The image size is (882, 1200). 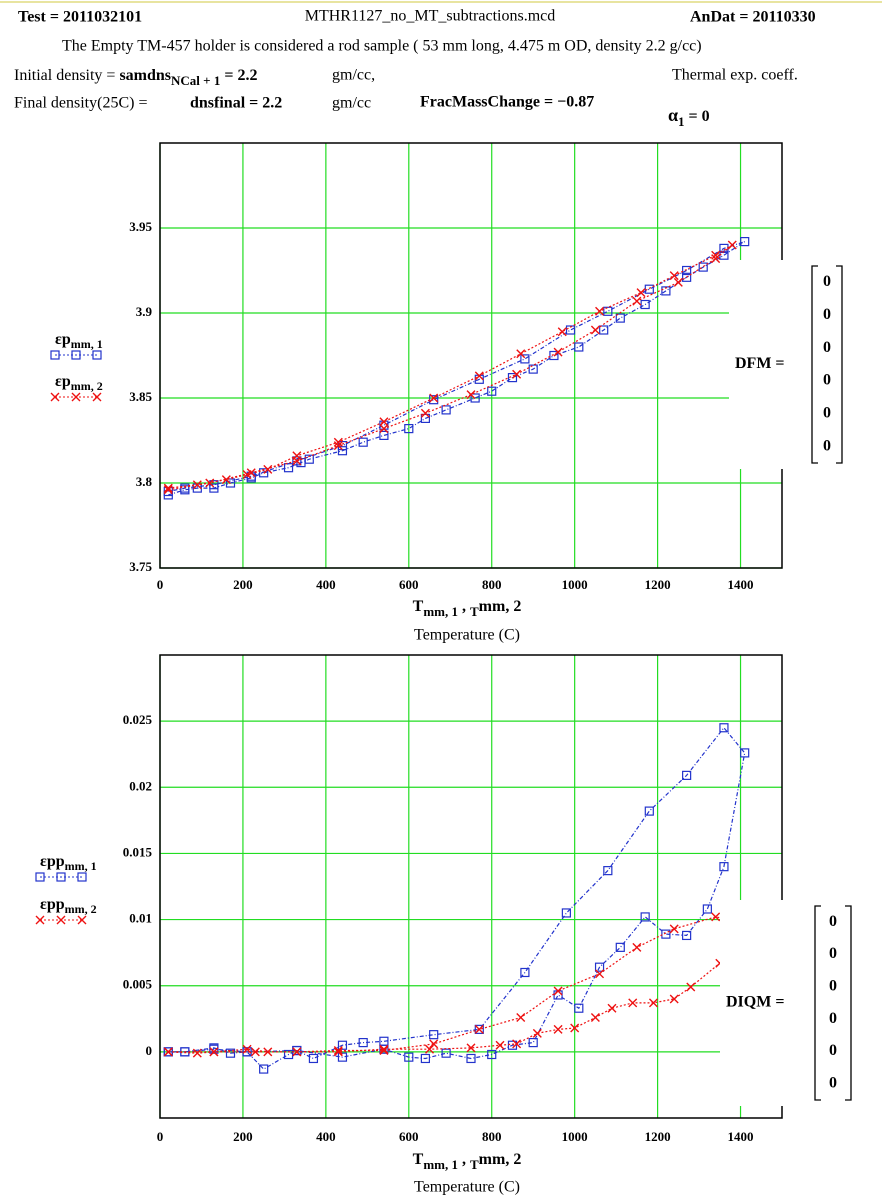 I want to click on subscript: 1, so click(x=681, y=121).